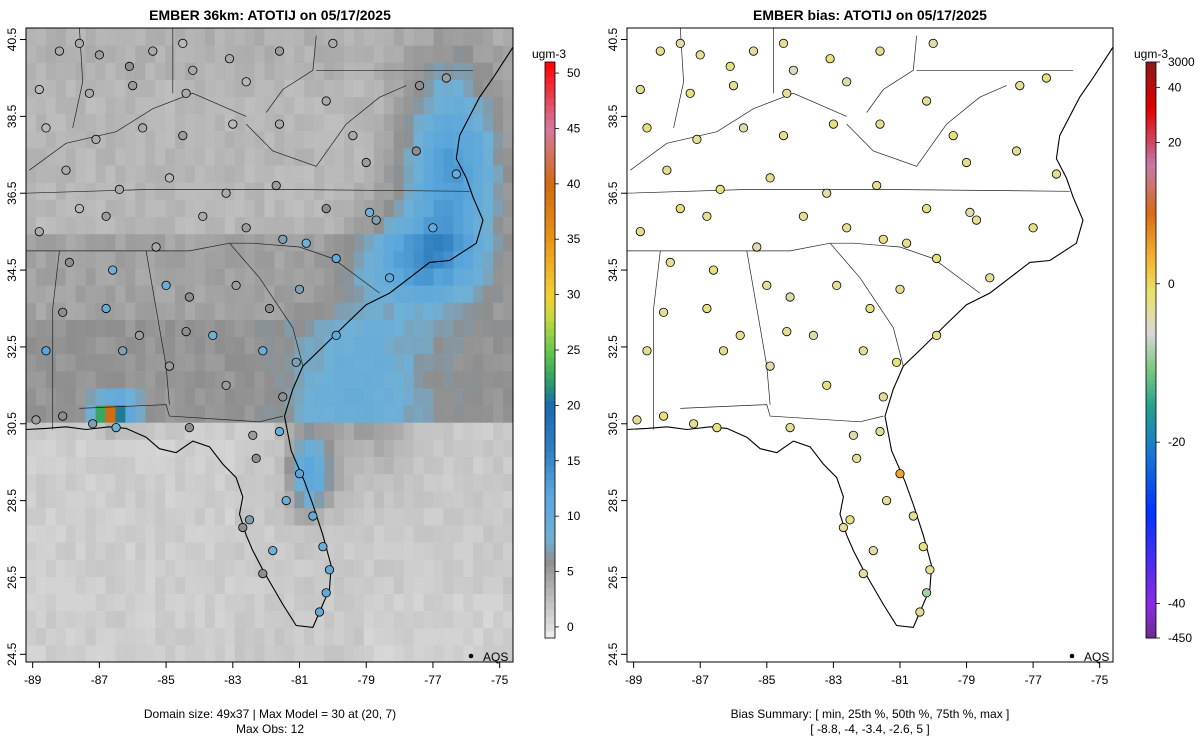 This screenshot has width=1200, height=755. Describe the element at coordinates (12, 501) in the screenshot. I see `y-tick-label: 28.5` at that location.